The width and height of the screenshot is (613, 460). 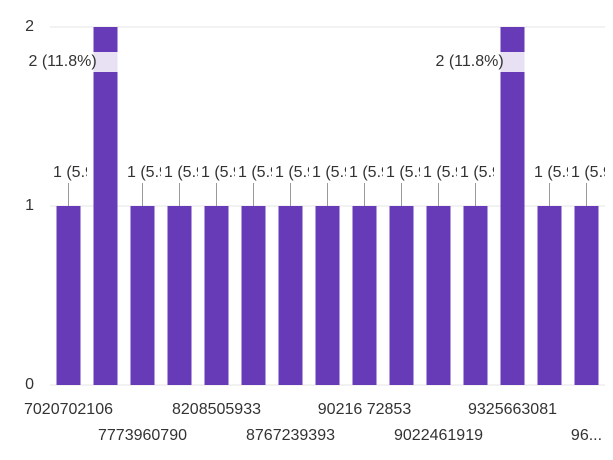 I want to click on y-tick-label: 0, so click(x=29, y=384).